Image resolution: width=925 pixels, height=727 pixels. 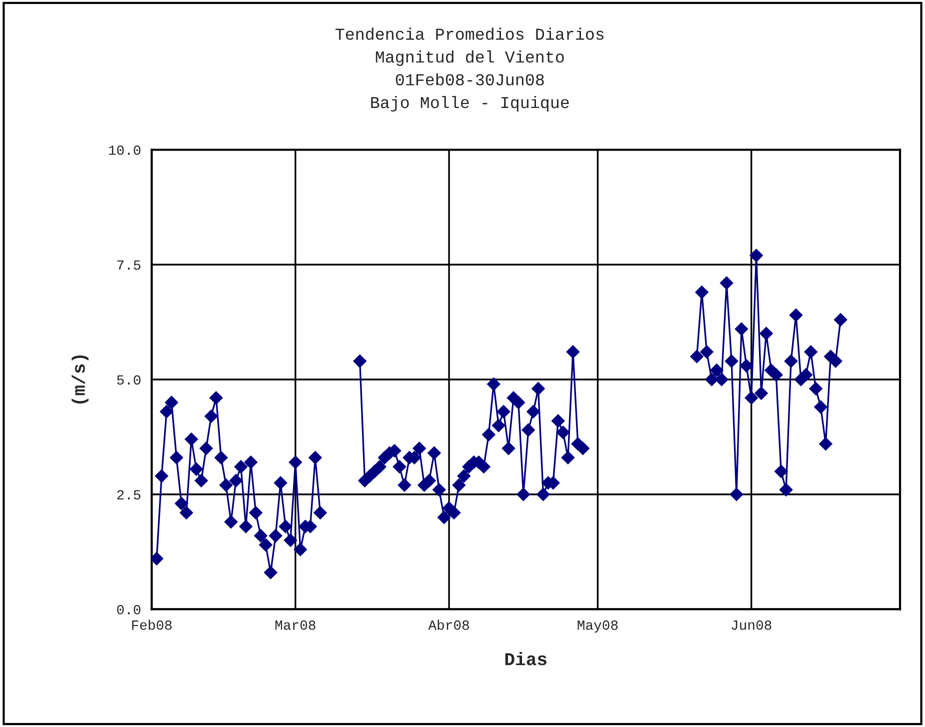 I want to click on x-tick-label: Jun08, so click(x=752, y=625).